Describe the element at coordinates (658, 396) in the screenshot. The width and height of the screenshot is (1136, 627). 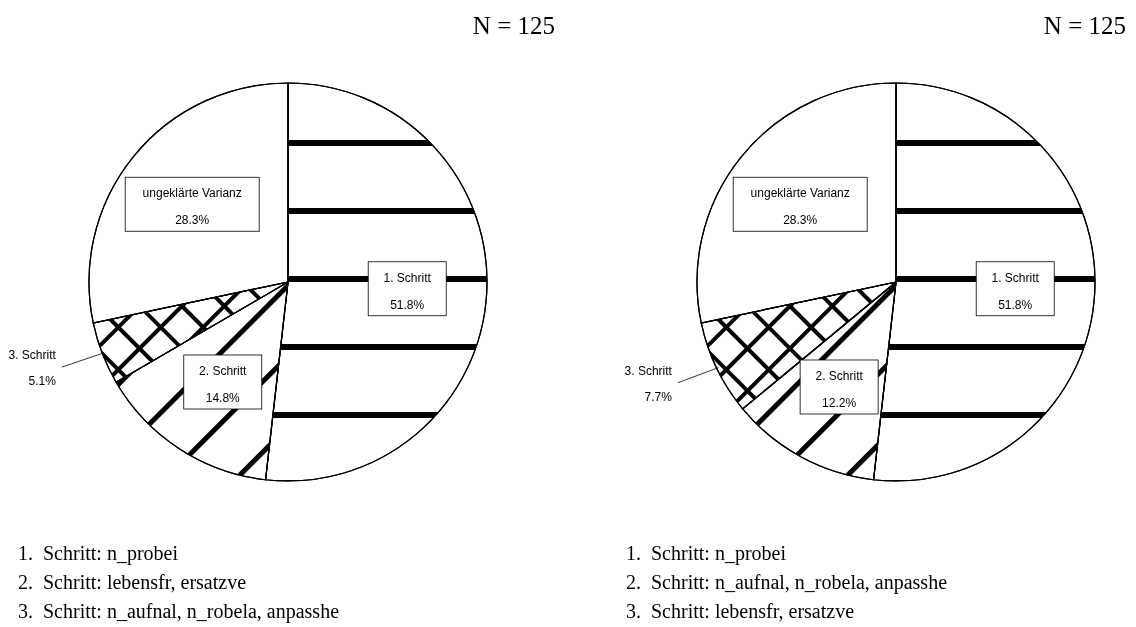
I see `data-label: 7.7%` at that location.